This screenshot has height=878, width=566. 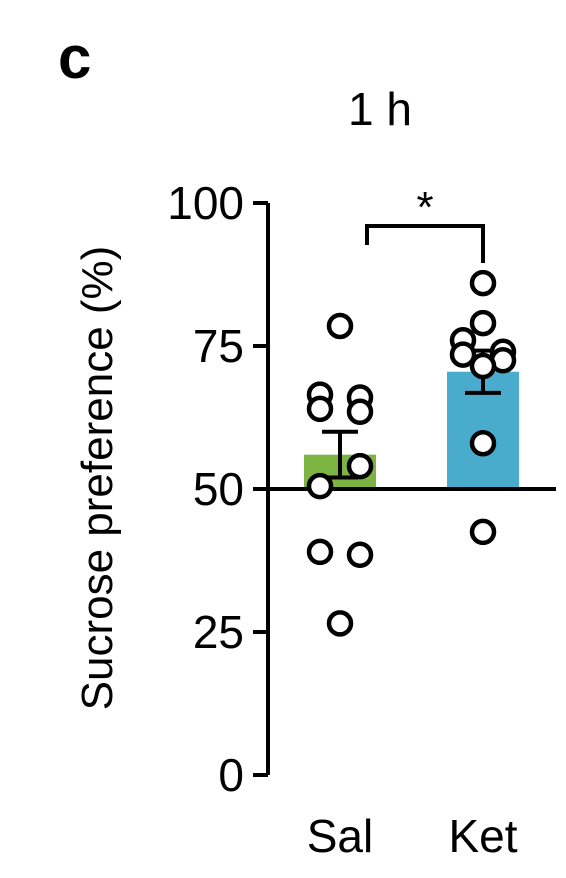 What do you see at coordinates (425, 243) in the screenshot?
I see `significance-bracket` at bounding box center [425, 243].